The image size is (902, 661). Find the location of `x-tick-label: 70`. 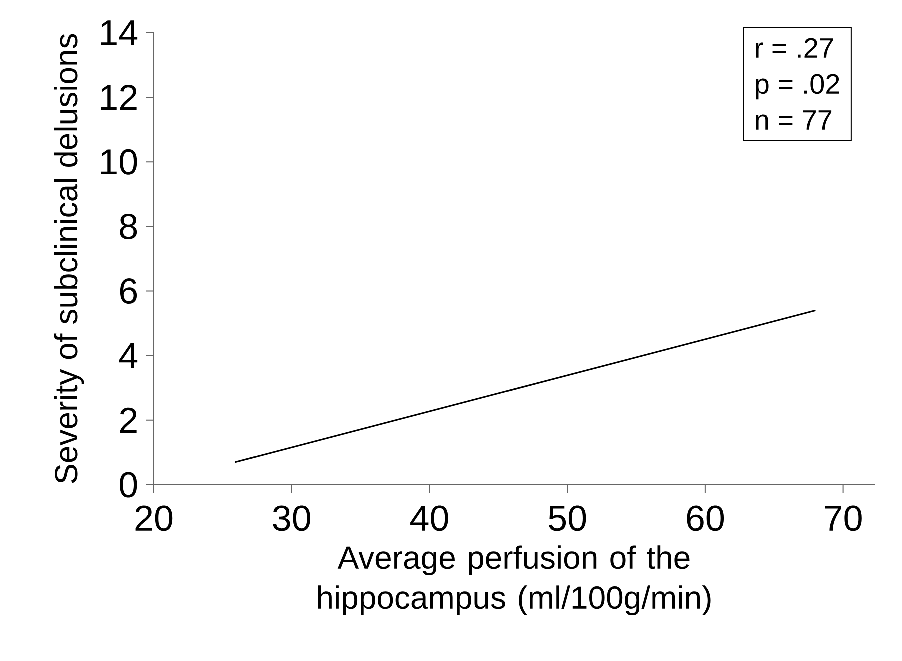

x-tick-label: 70 is located at coordinates (843, 519).